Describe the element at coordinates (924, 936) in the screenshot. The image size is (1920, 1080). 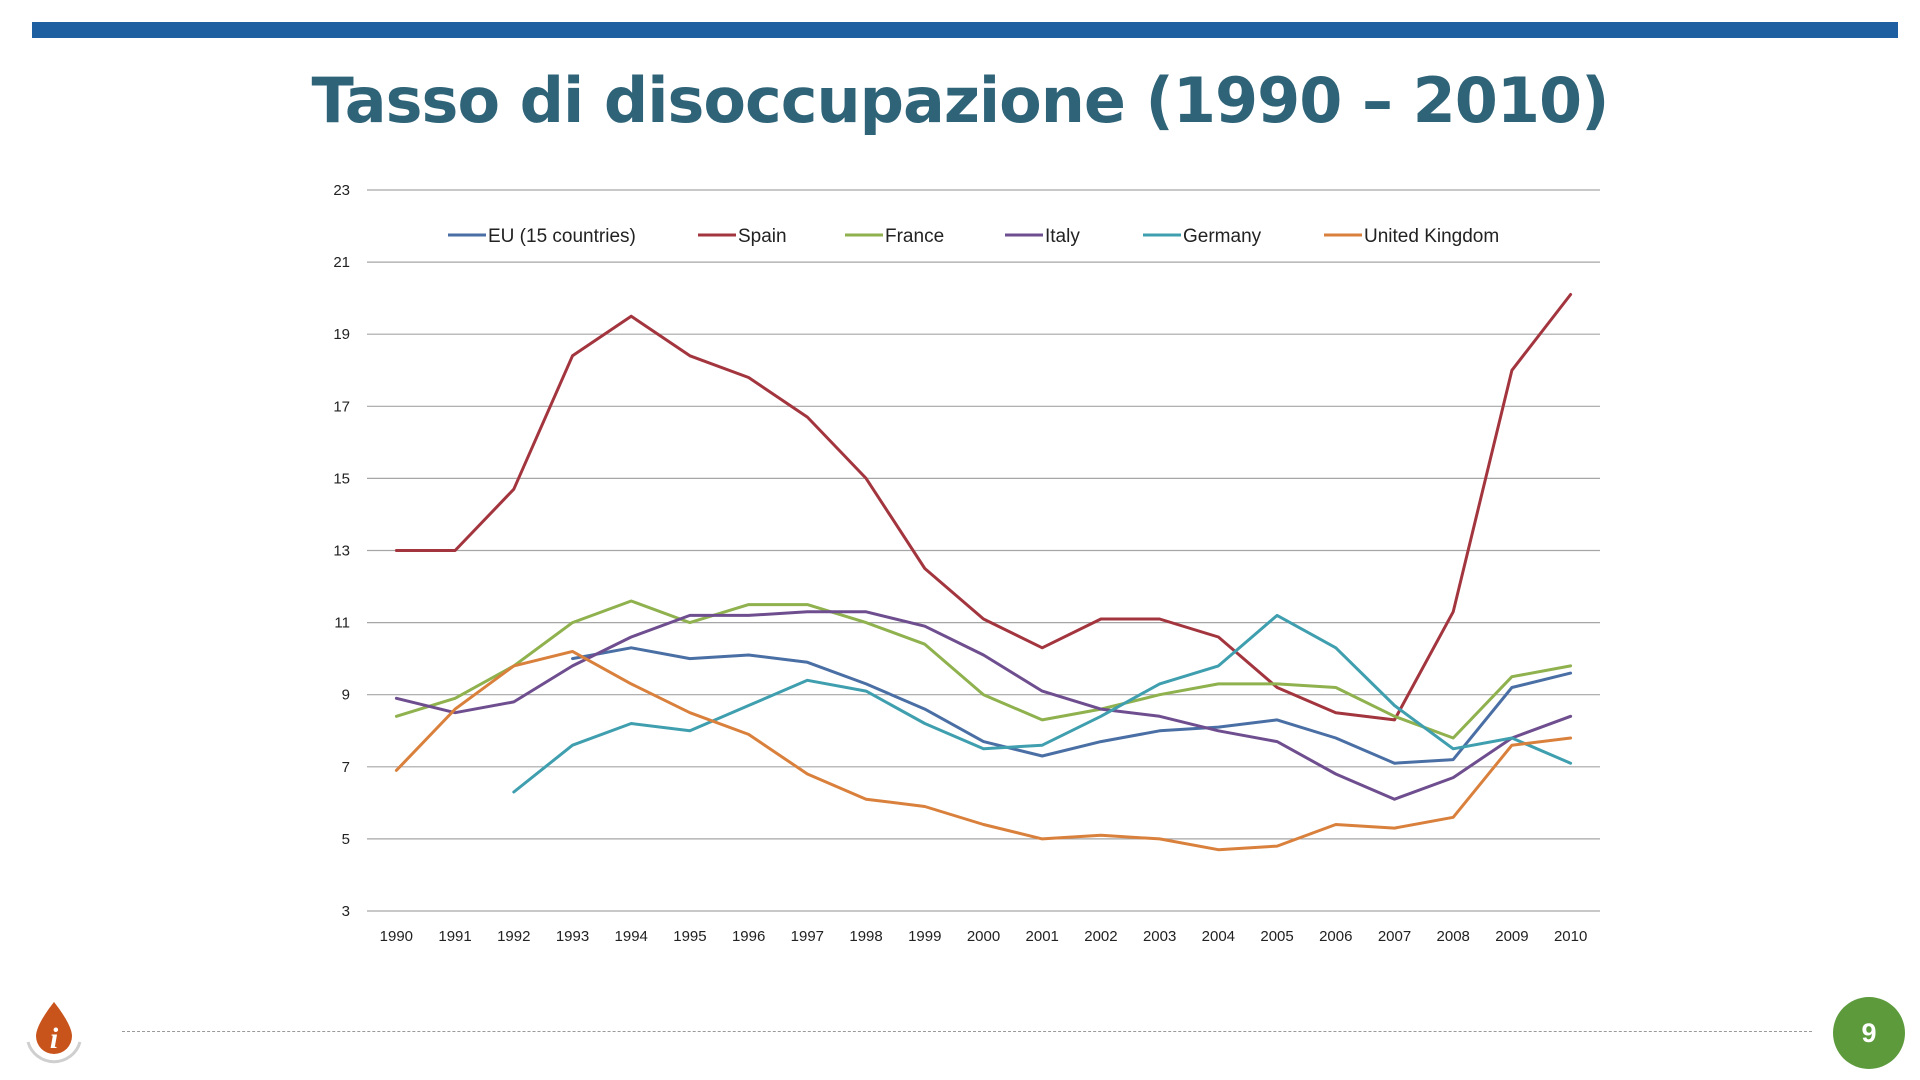
I see `x-tick-label: 1999` at that location.